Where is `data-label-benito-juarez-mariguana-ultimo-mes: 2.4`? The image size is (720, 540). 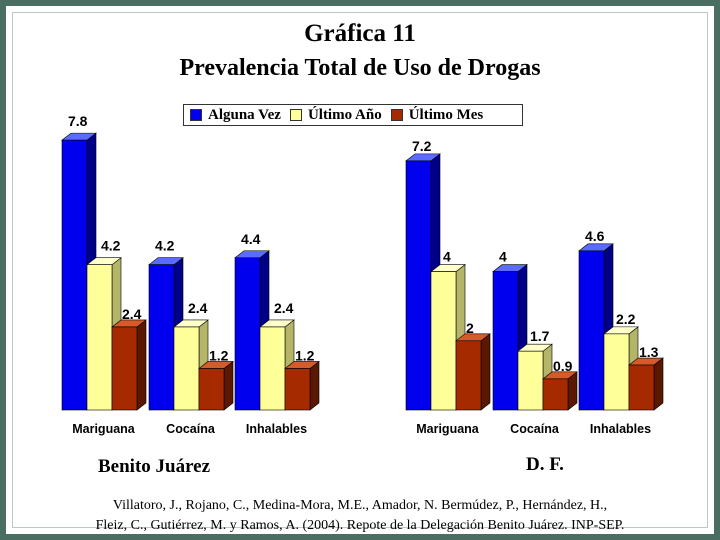 data-label-benito-juarez-mariguana-ultimo-mes: 2.4 is located at coordinates (132, 314).